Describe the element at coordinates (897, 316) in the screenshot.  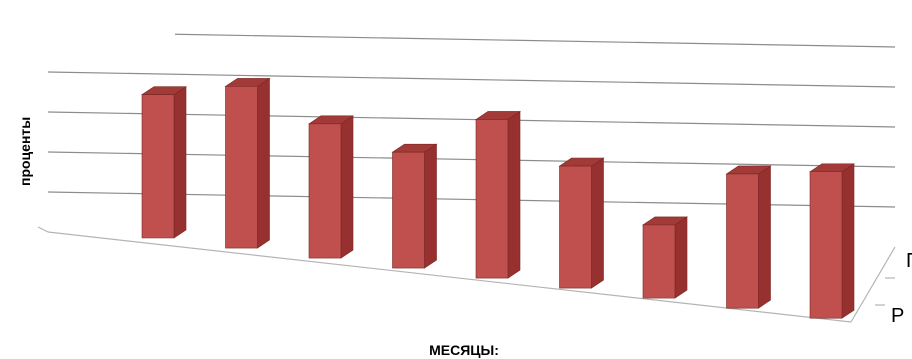
I see `depth-tick-label: Р` at that location.